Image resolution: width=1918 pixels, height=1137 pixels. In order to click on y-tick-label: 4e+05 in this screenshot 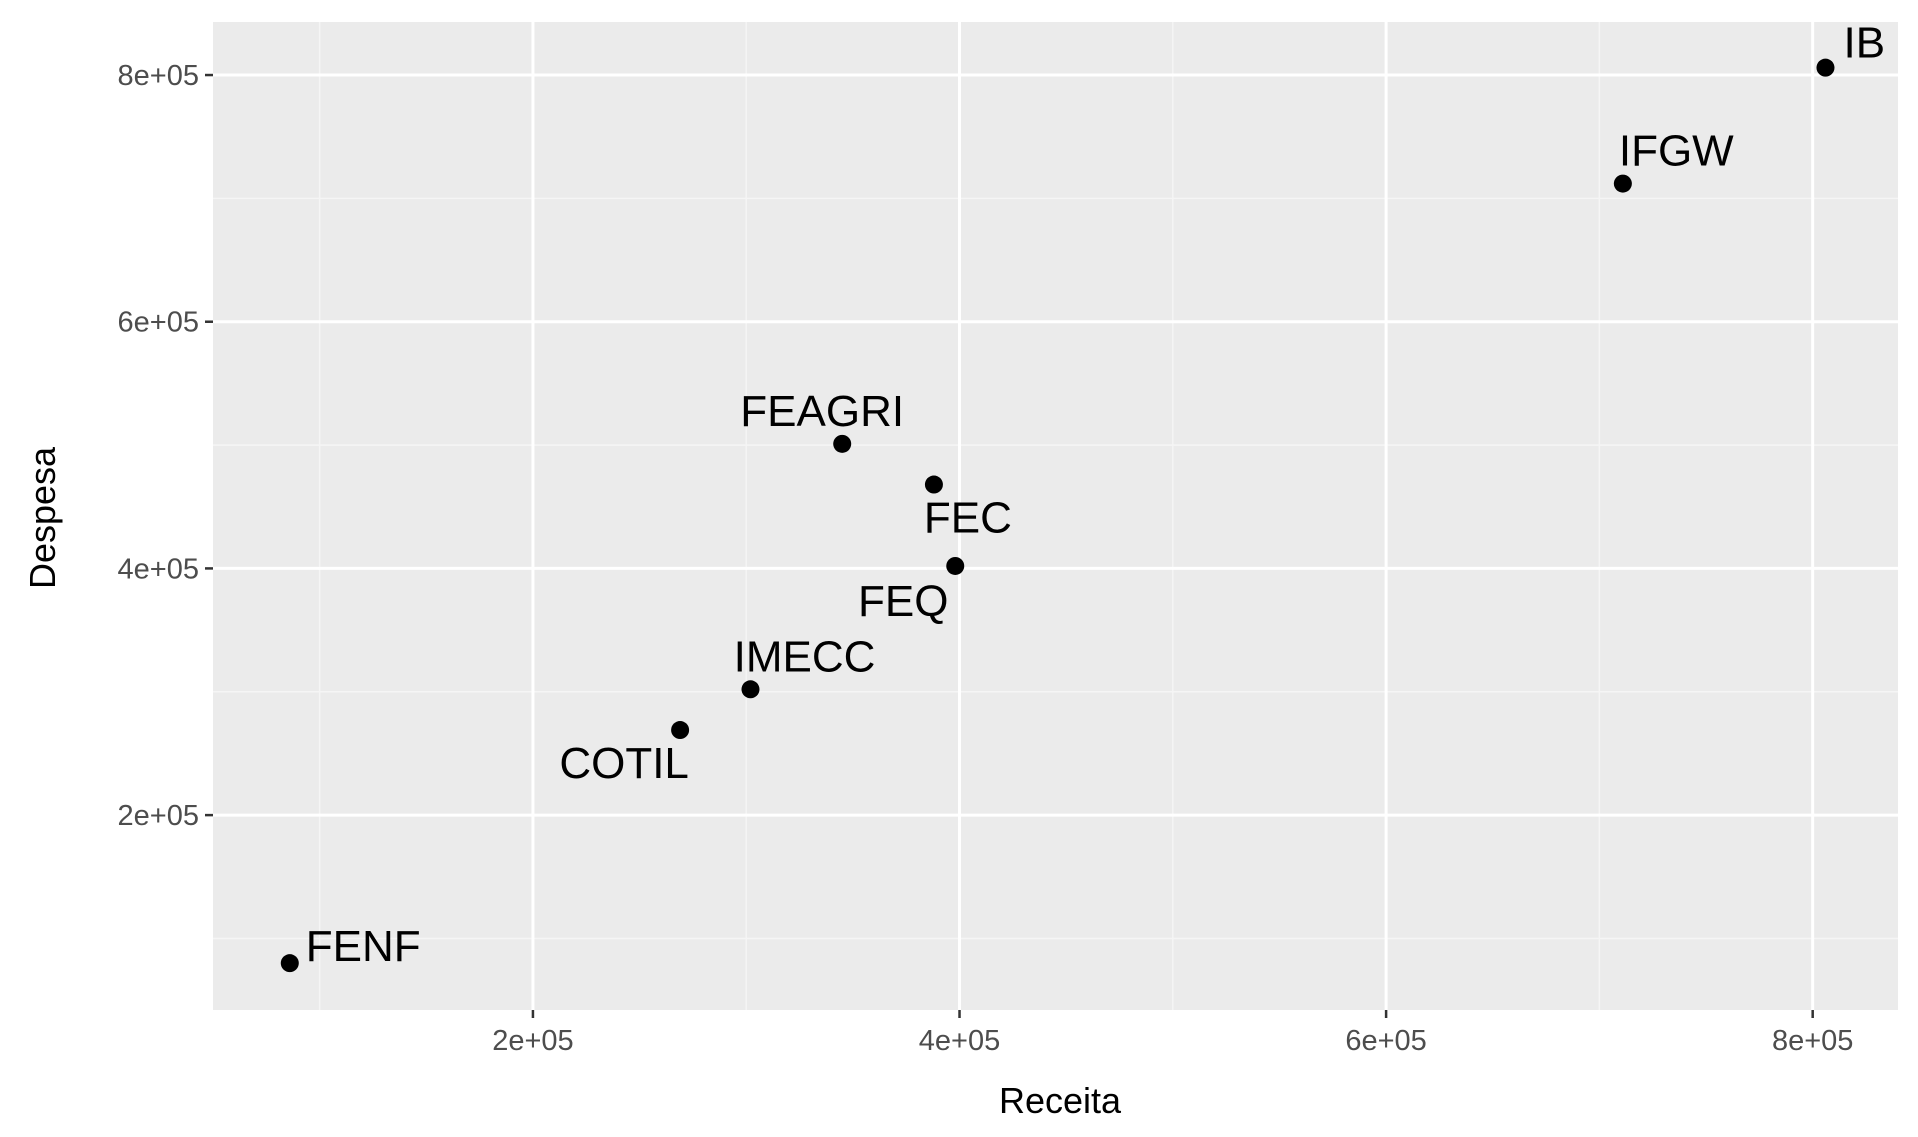, I will do `click(158, 569)`.